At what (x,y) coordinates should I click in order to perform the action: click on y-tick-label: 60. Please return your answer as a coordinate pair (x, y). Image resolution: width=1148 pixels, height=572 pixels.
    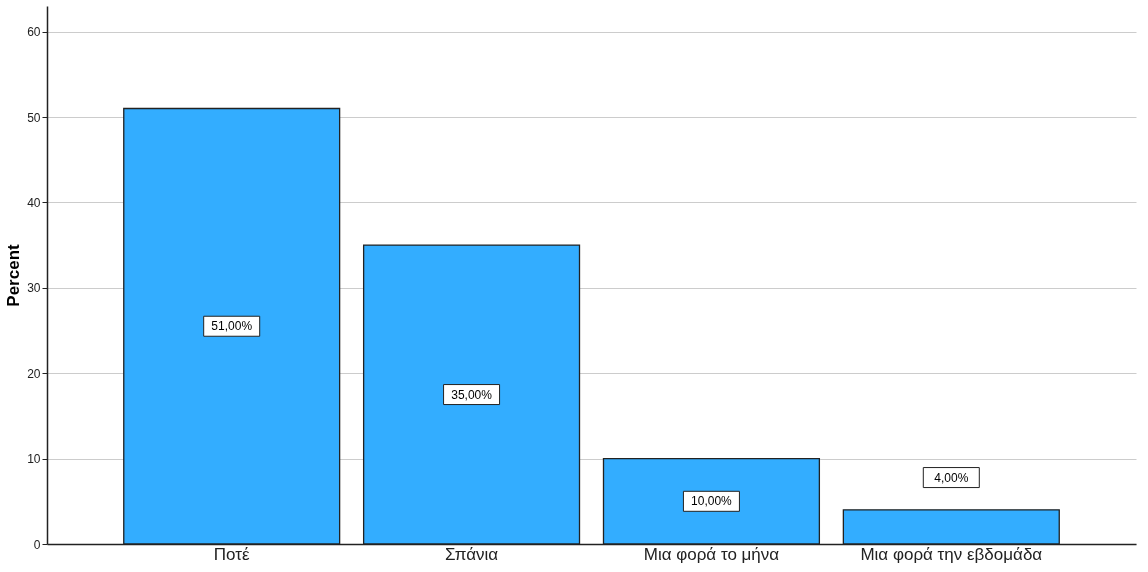
    Looking at the image, I should click on (34, 32).